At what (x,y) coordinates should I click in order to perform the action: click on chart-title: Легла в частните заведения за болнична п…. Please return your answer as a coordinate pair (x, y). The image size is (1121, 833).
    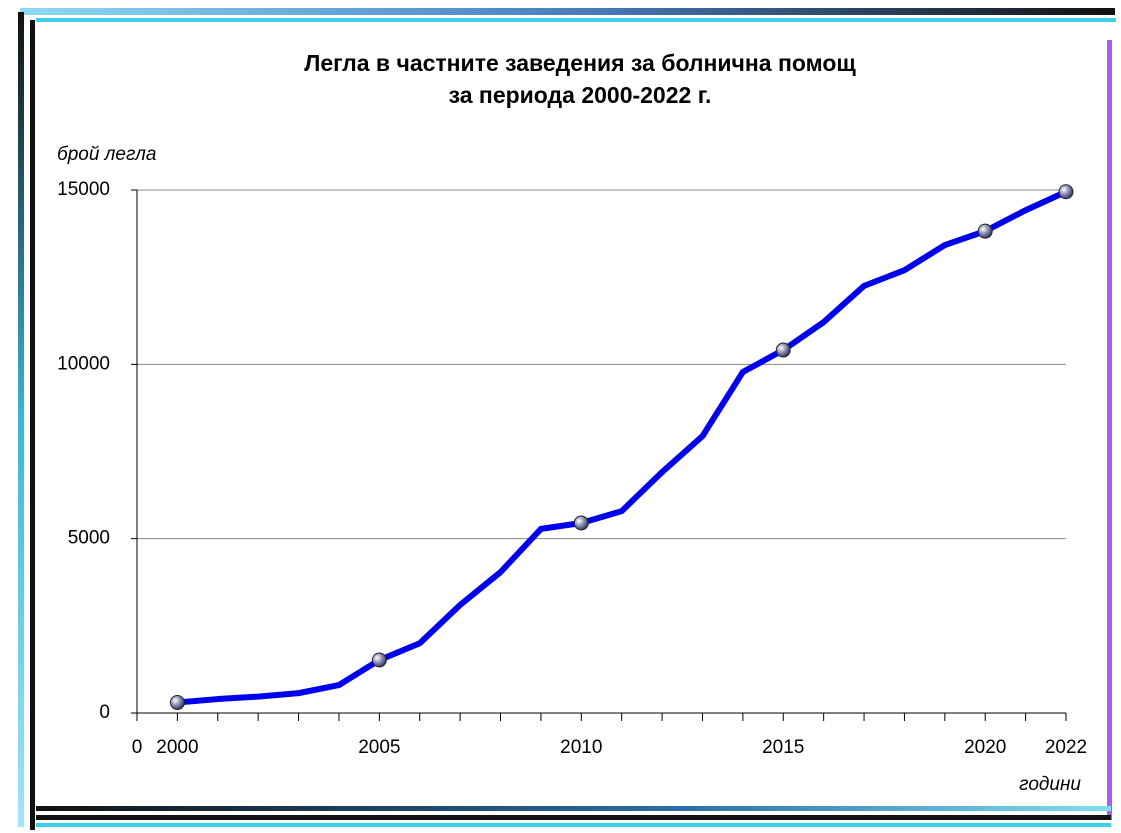
    Looking at the image, I should click on (580, 63).